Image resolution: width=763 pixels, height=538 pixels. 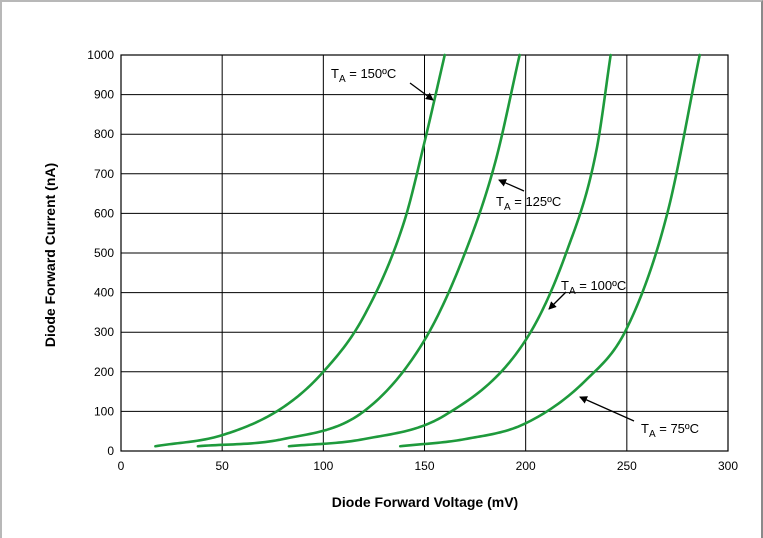 What do you see at coordinates (104, 411) in the screenshot?
I see `y-tick-label: 100` at bounding box center [104, 411].